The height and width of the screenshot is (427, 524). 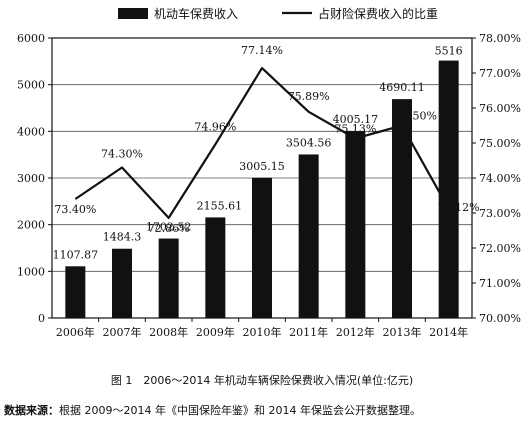 What do you see at coordinates (168, 332) in the screenshot?
I see `x-tick-label: 2008年` at bounding box center [168, 332].